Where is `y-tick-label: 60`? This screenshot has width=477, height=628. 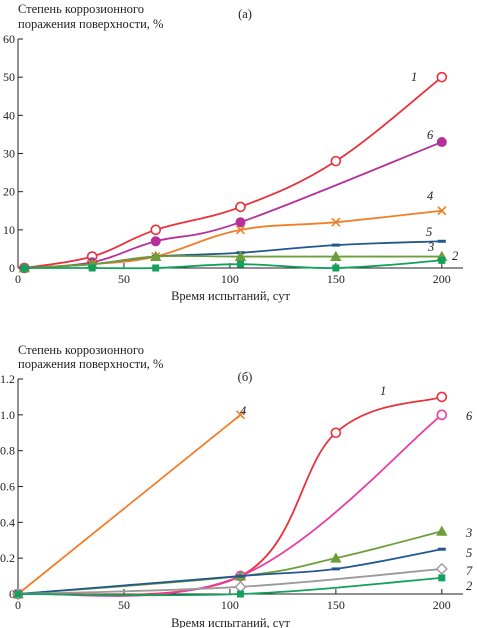 y-tick-label: 60 is located at coordinates (9, 39).